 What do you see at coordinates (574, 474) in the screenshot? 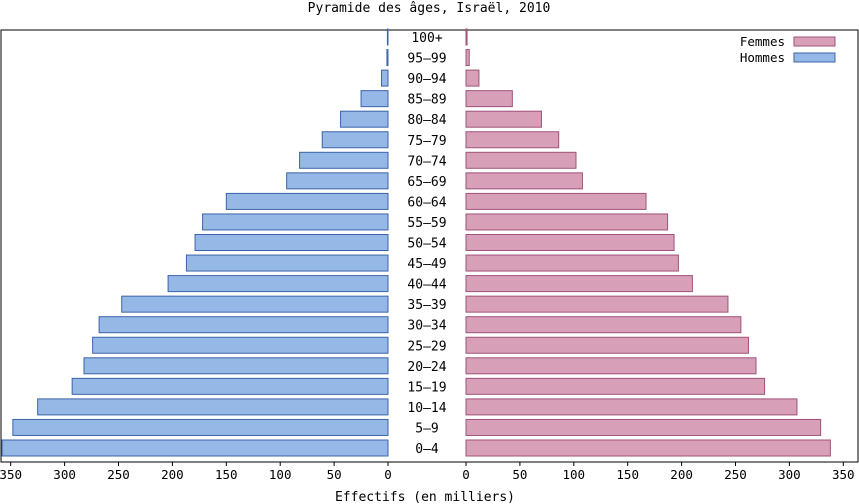
I see `right-tick-label-100: 100` at bounding box center [574, 474].